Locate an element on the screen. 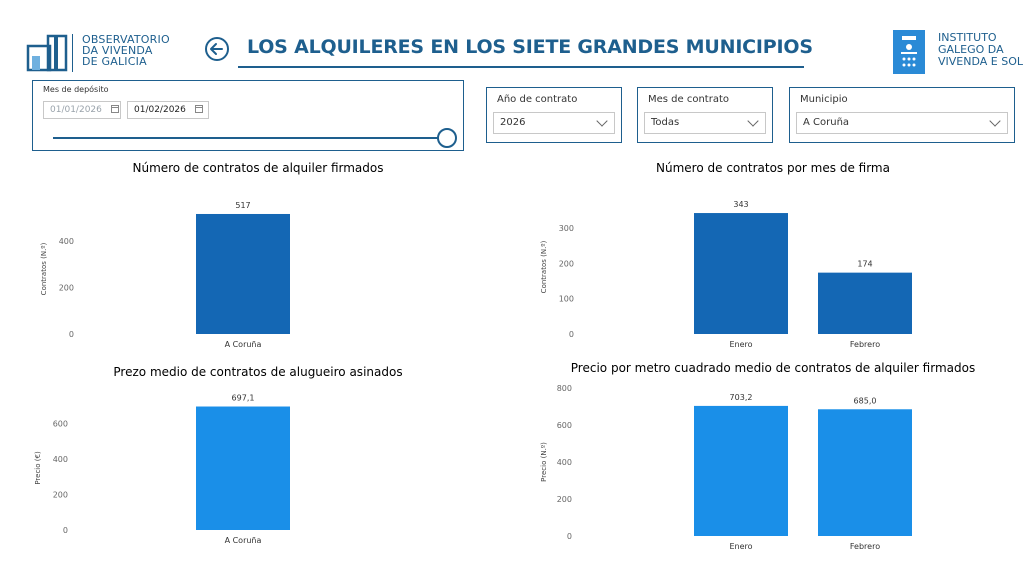 The image size is (1024, 576). contract-year-label: Año de contrato is located at coordinates (537, 99).